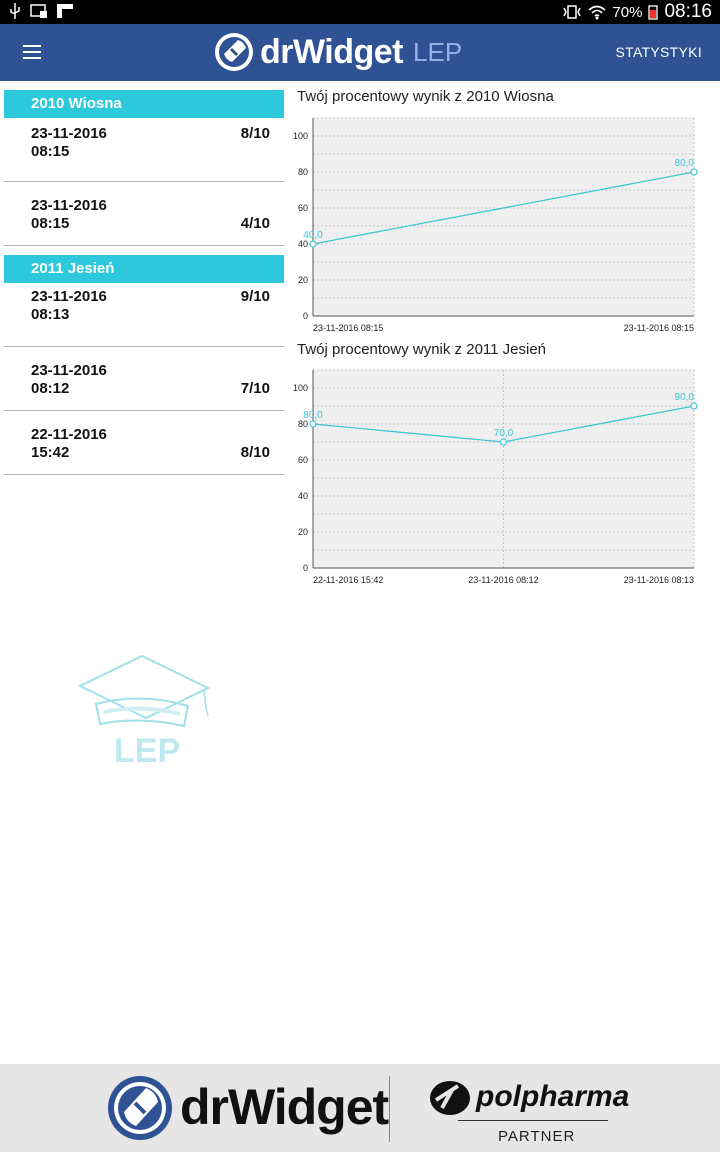 The image size is (720, 1152). I want to click on vibrate-icon, so click(572, 12).